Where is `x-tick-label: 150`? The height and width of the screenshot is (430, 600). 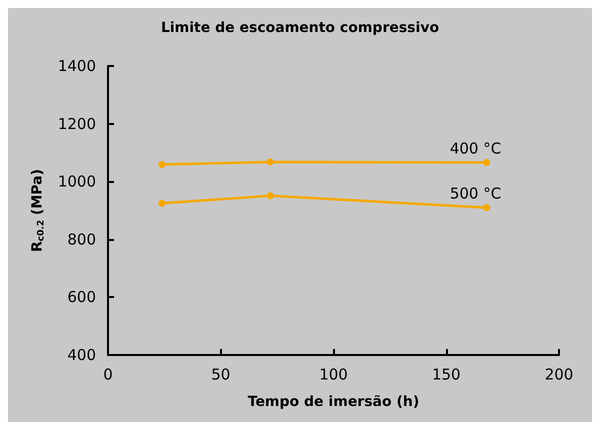 x-tick-label: 150 is located at coordinates (446, 375).